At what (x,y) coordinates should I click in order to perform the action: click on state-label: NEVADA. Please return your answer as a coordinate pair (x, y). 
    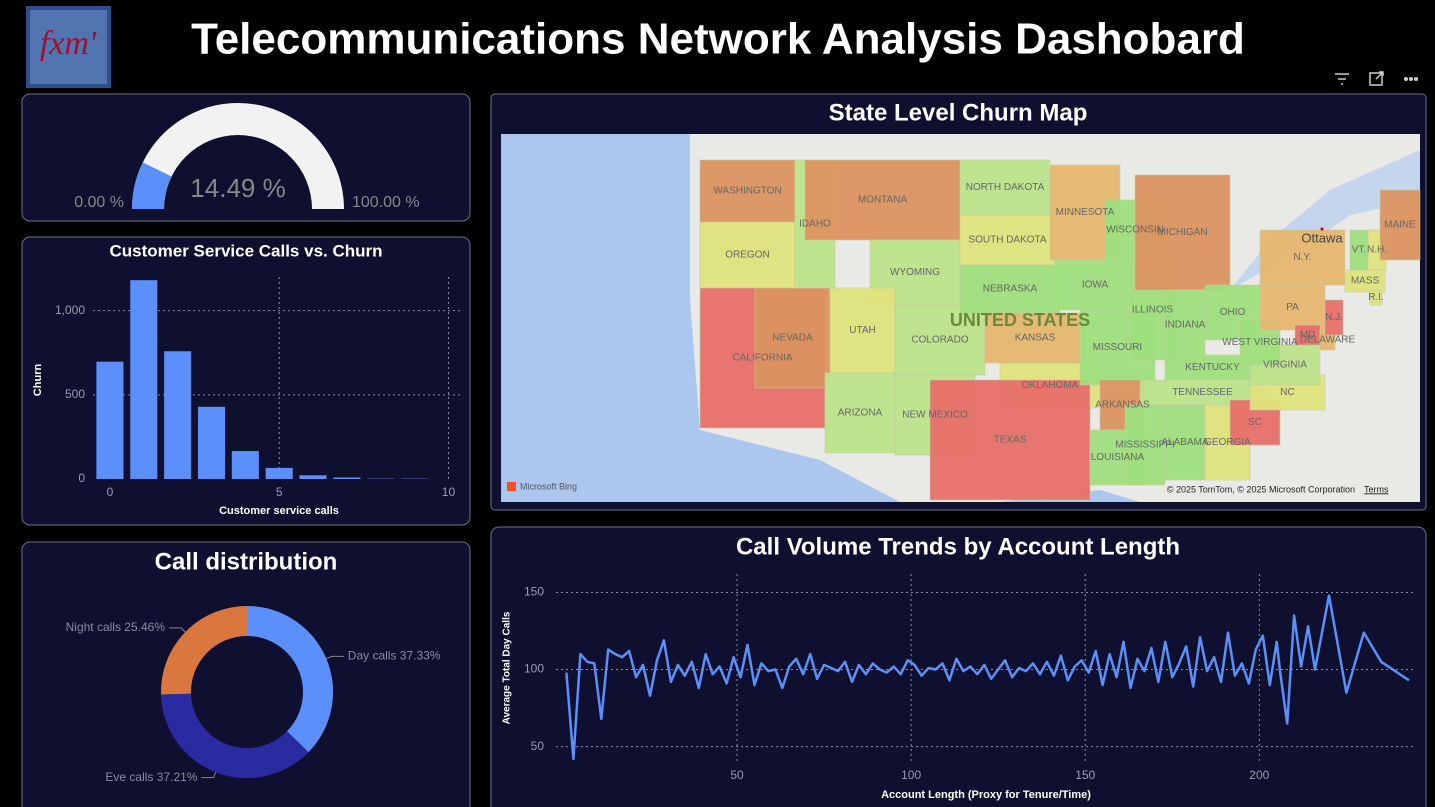
    Looking at the image, I should click on (792, 338).